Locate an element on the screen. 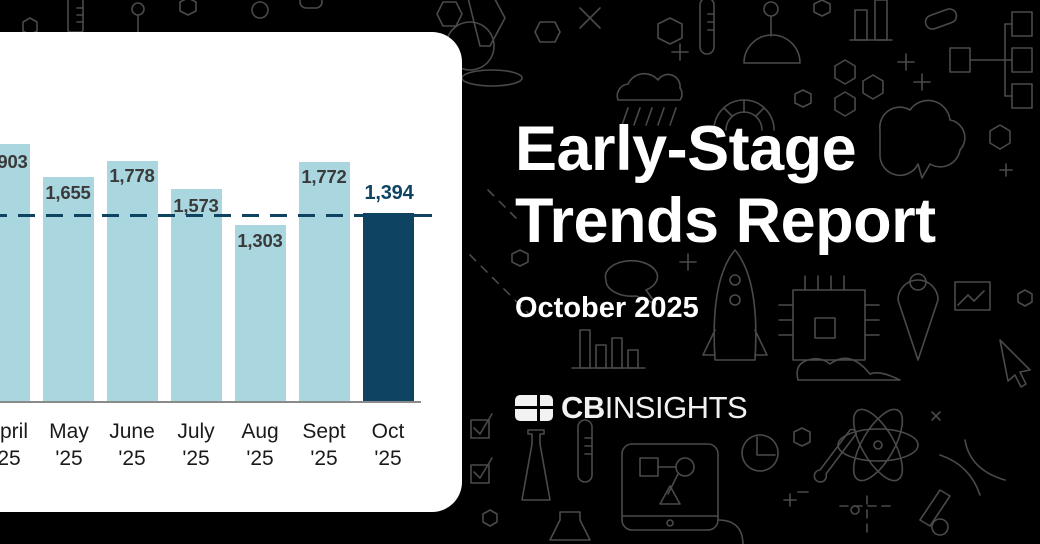 The height and width of the screenshot is (544, 1040). x-label-month: Oct is located at coordinates (388, 431).